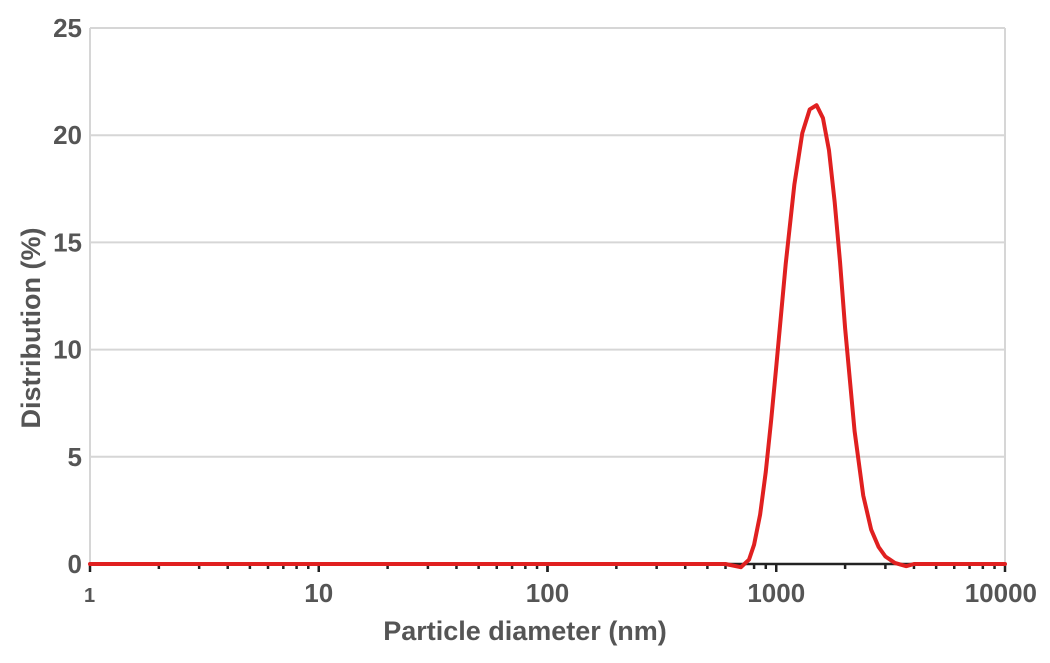 This screenshot has width=1050, height=663. What do you see at coordinates (547, 593) in the screenshot?
I see `x-tick-label-100: 100` at bounding box center [547, 593].